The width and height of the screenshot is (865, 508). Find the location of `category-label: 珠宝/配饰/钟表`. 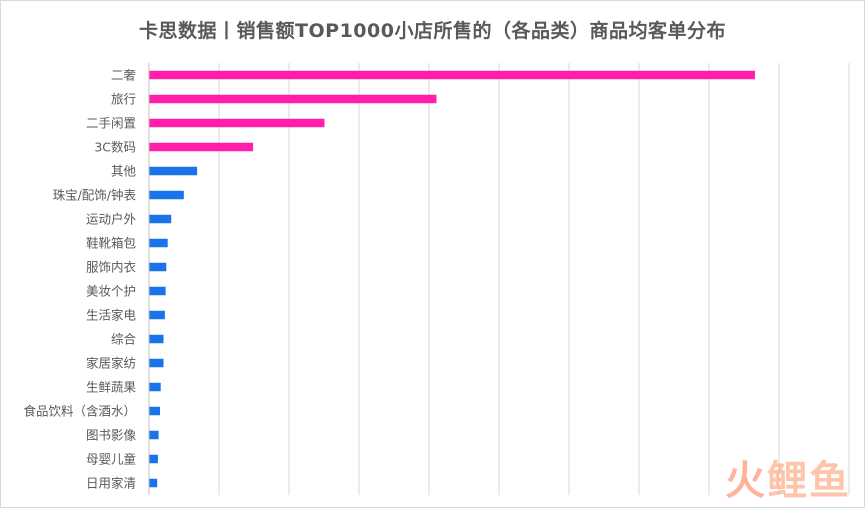

category-label: 珠宝/配饰/钟表 is located at coordinates (95, 195).